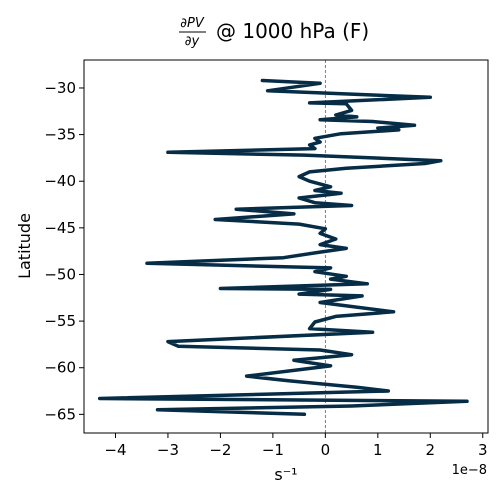  I want to click on y-tick-label: −45, so click(60, 228).